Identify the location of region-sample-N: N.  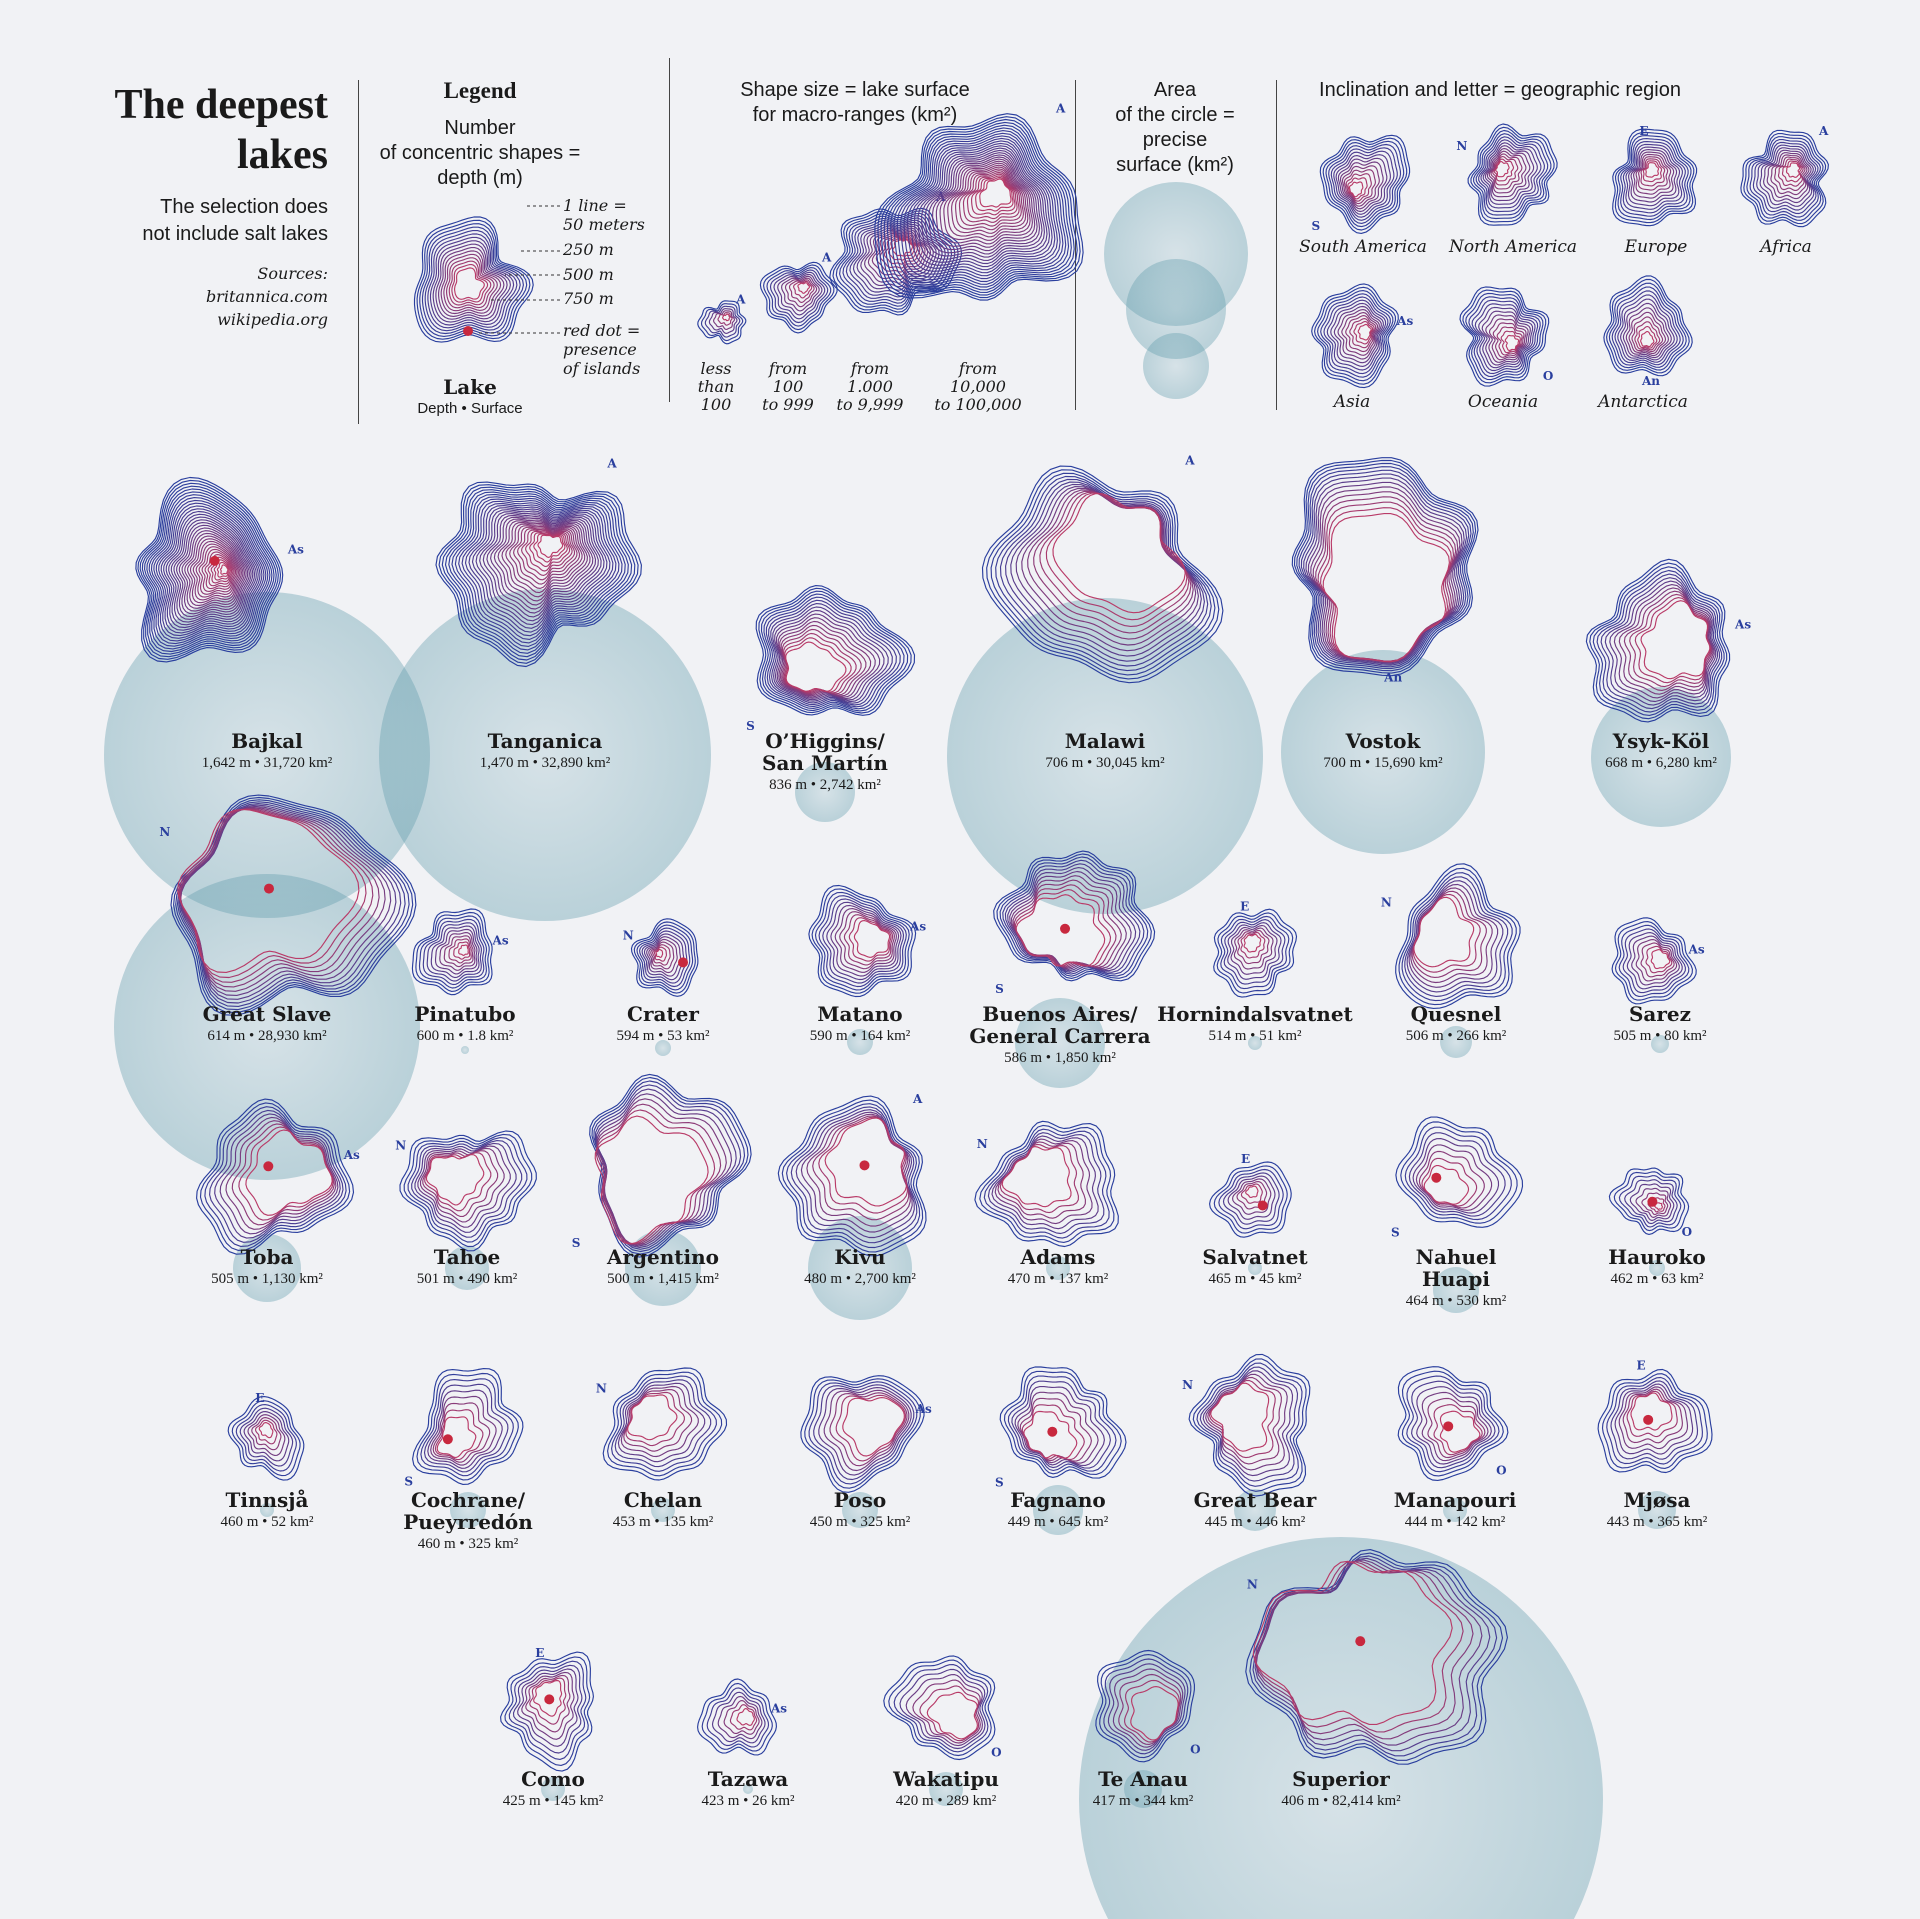
(1507, 174).